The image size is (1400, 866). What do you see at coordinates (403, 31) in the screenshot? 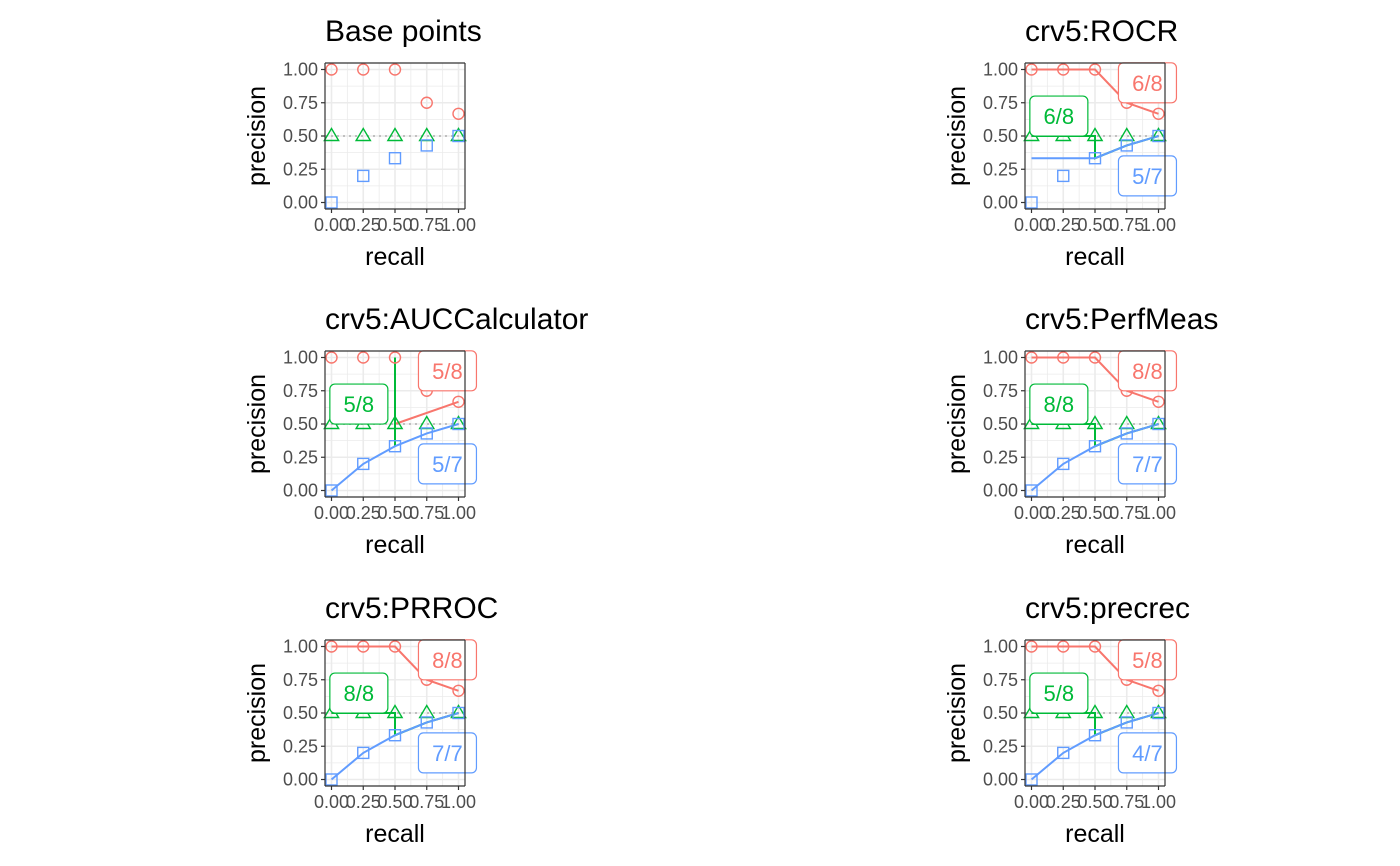
I see `chart-title: Base points` at bounding box center [403, 31].